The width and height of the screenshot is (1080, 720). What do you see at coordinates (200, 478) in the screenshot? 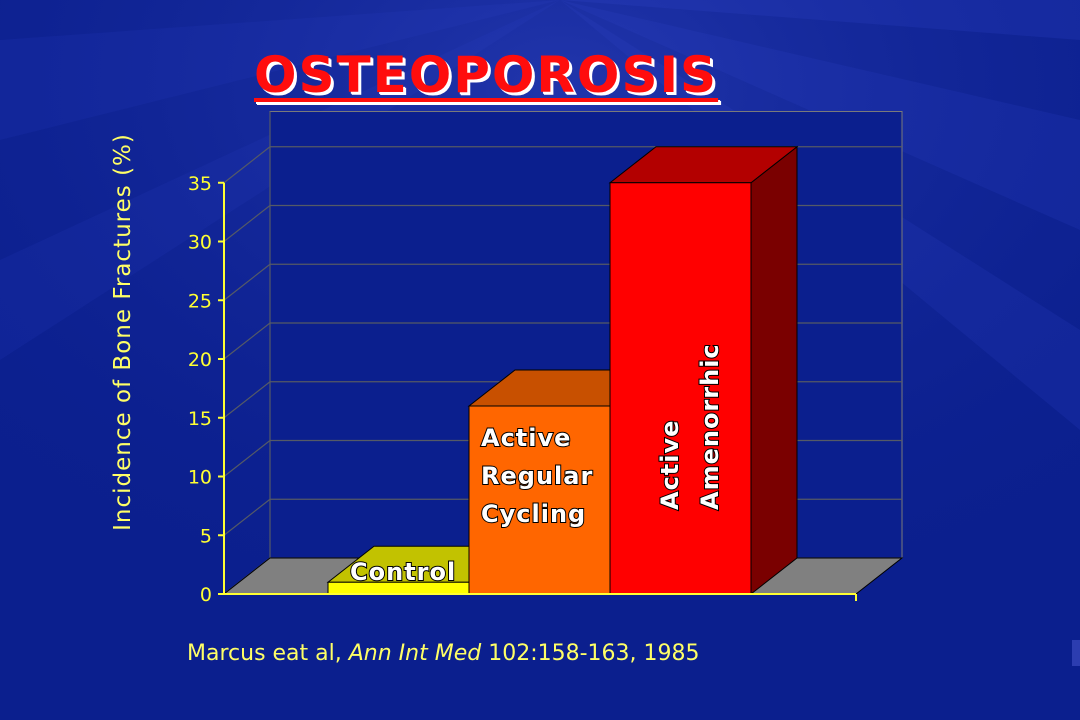
I see `y-tick-label: 10` at bounding box center [200, 478].